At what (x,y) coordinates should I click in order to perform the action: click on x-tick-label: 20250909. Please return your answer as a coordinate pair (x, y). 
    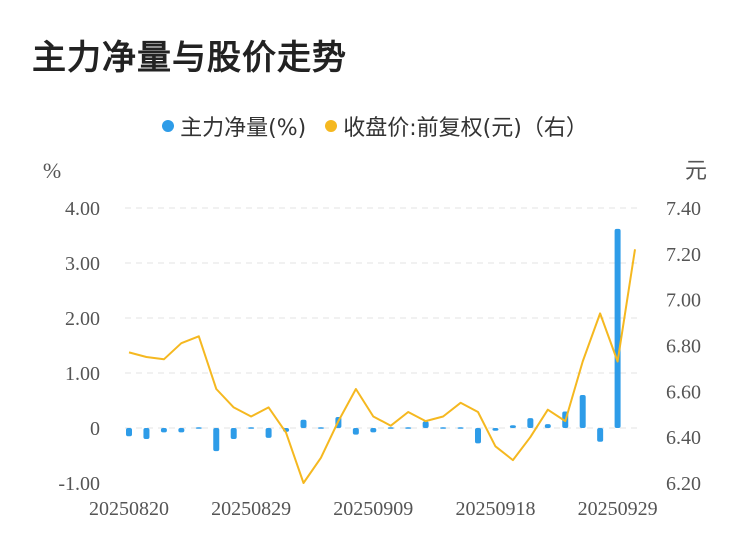
    Looking at the image, I should click on (373, 509).